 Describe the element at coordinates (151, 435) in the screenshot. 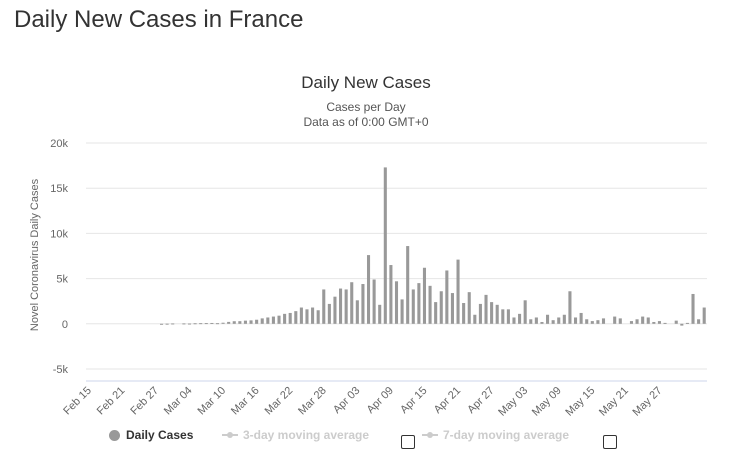

I see `legend-item-daily-cases: Daily Cases` at that location.